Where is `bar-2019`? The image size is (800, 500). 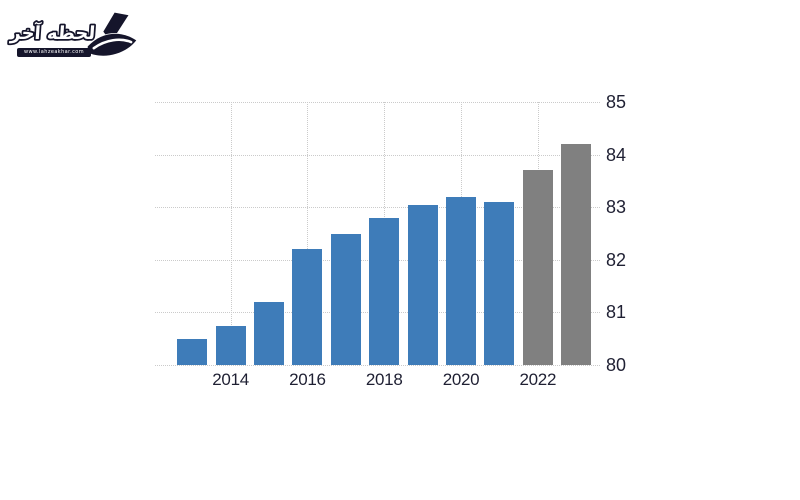
bar-2019 is located at coordinates (422, 284).